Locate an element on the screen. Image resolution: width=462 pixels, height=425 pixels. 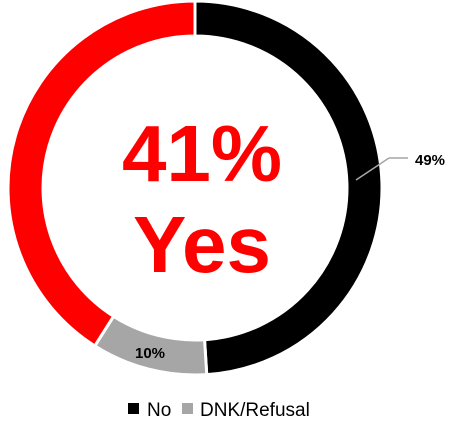
legend-label-dnk: DNK/Refusal is located at coordinates (255, 410).